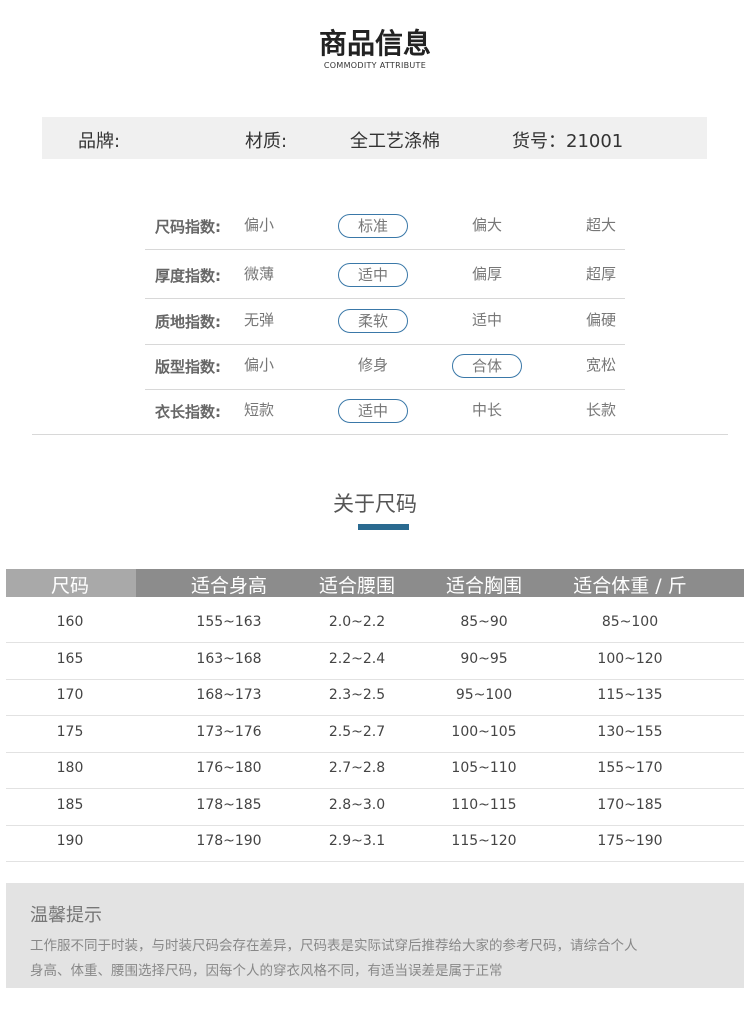 The image size is (750, 1017). I want to click on tip-title: 温馨提示, so click(66, 915).